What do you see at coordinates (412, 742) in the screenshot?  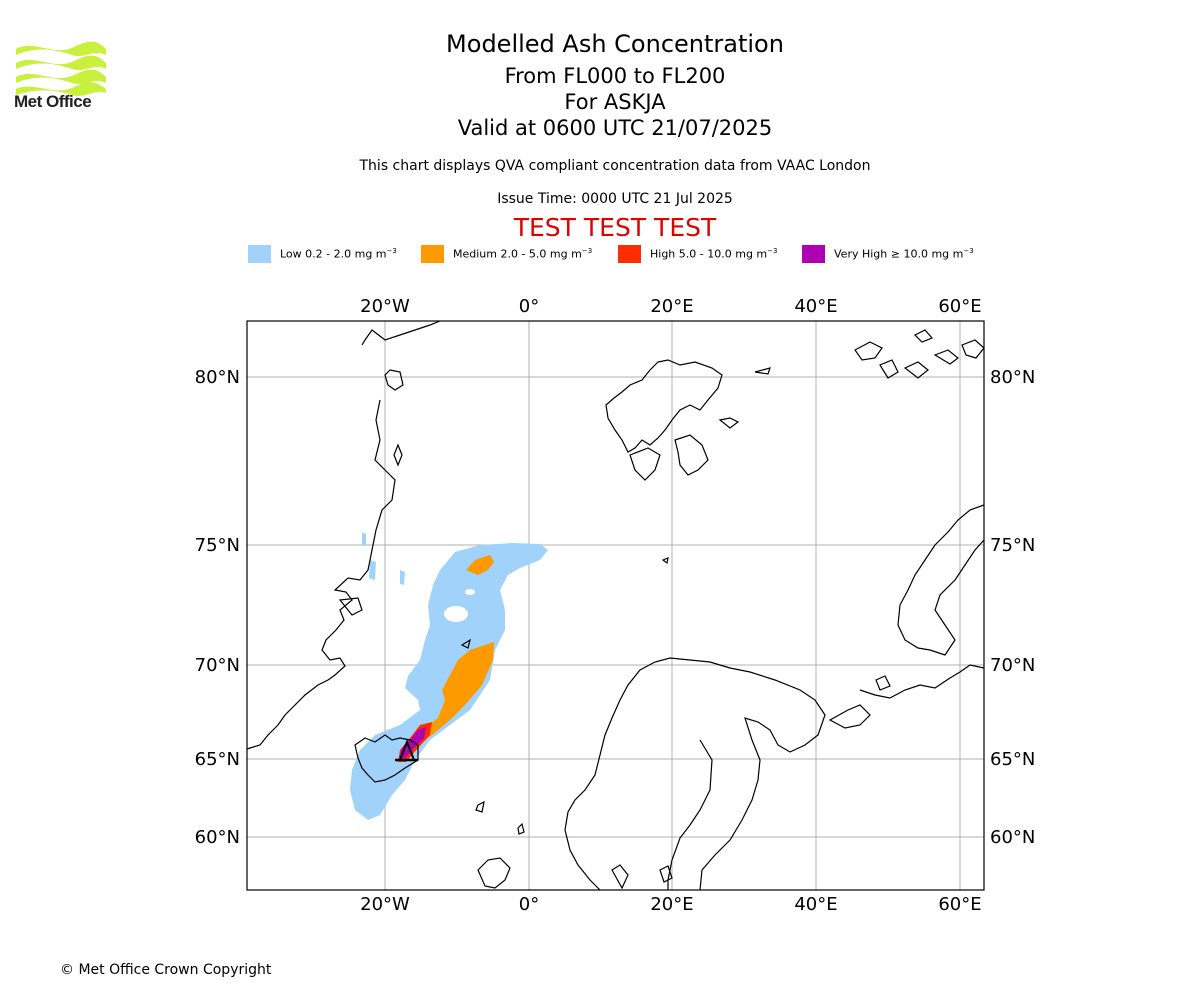 I see `ash-very-high-area` at bounding box center [412, 742].